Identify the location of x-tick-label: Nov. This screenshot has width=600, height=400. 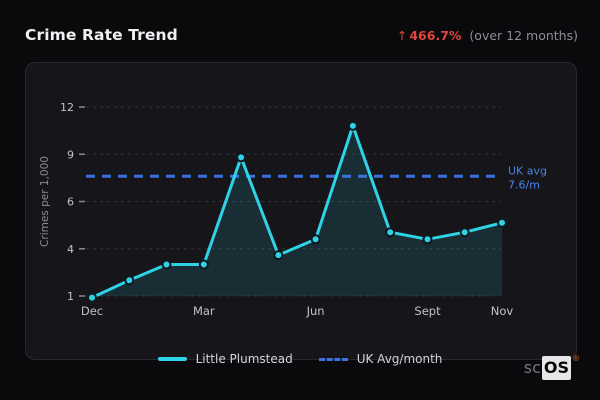
(502, 311).